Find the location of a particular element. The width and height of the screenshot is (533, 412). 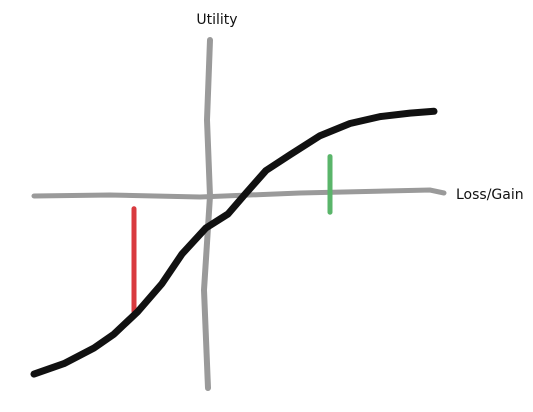

x-axis is located at coordinates (239, 193).